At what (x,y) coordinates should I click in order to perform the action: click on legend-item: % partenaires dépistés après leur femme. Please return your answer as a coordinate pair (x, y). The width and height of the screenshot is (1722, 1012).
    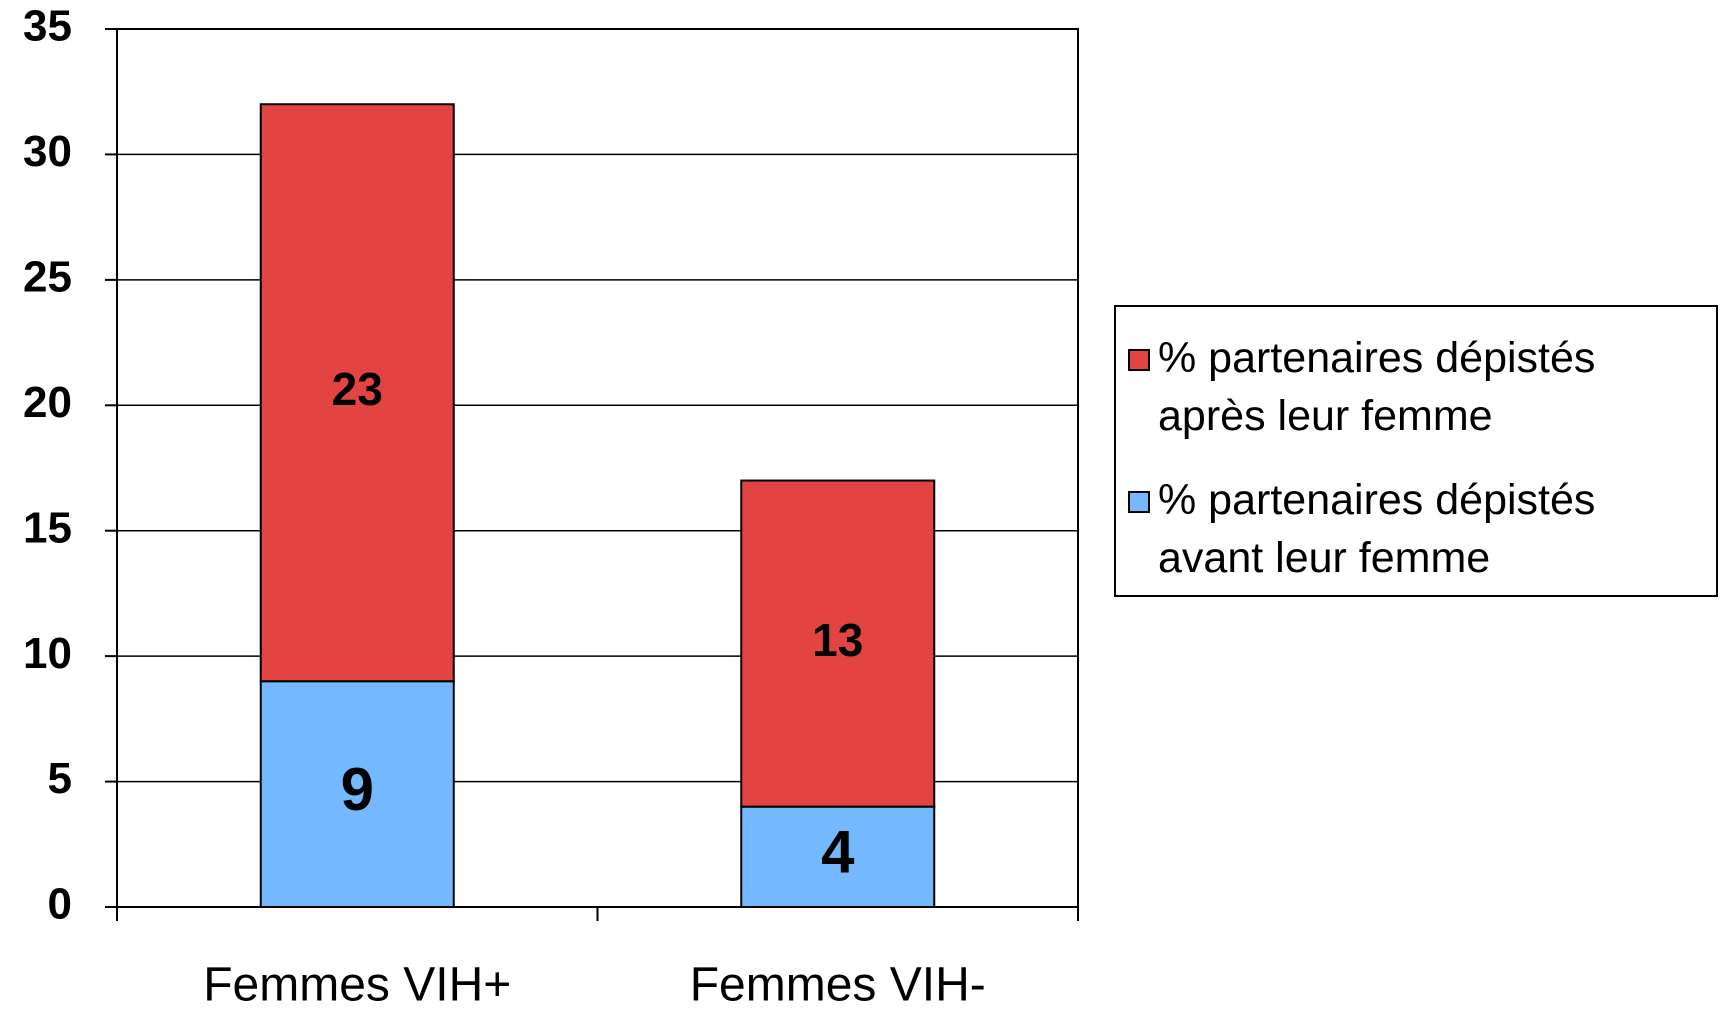
    Looking at the image, I should click on (1403, 387).